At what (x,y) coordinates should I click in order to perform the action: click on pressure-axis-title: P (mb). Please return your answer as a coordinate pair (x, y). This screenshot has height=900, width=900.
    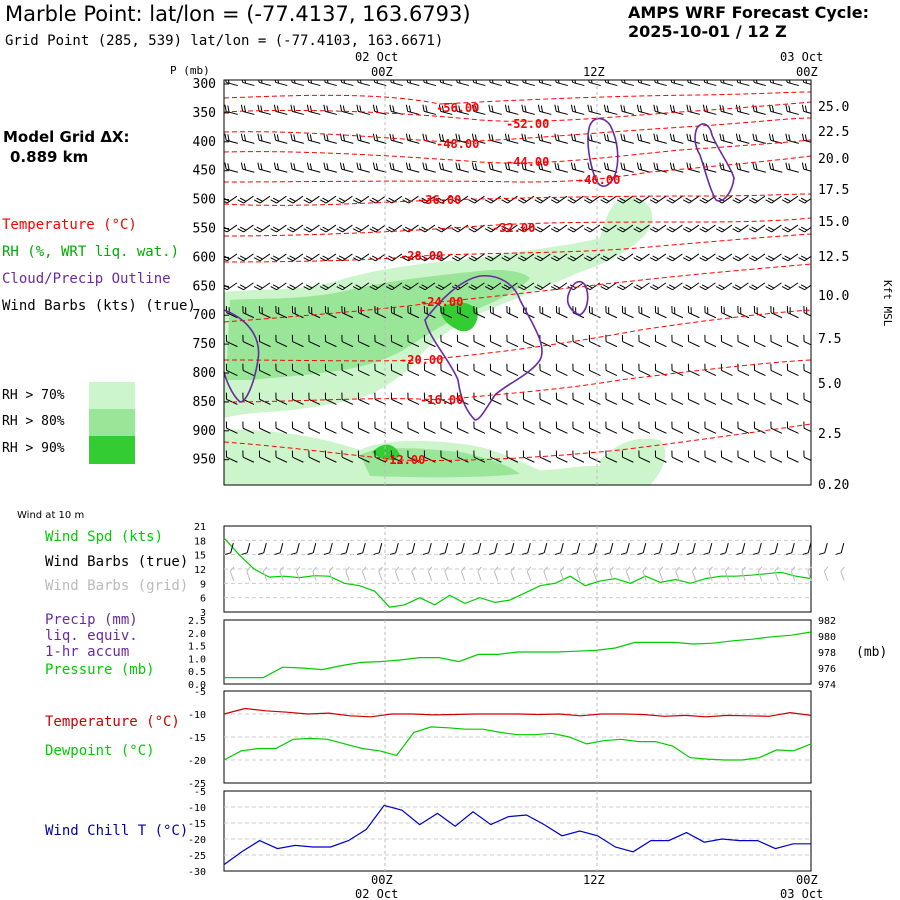
    Looking at the image, I should click on (190, 70).